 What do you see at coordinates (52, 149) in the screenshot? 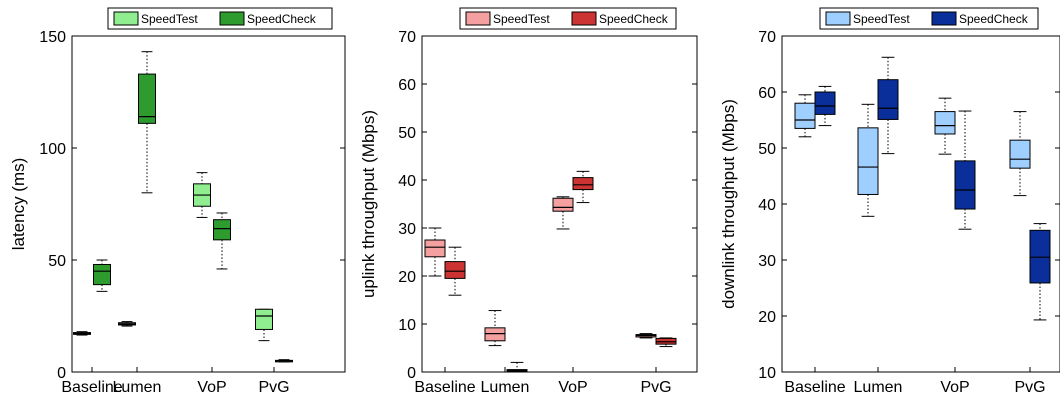
I see `y-tick-label: 100` at bounding box center [52, 149].